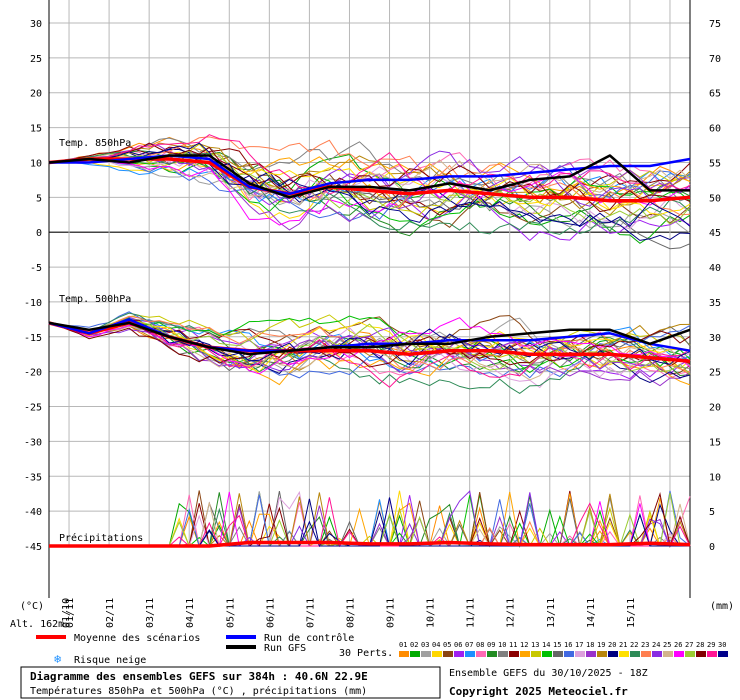  What do you see at coordinates (667, 645) in the screenshot?
I see `pert-number: 25` at bounding box center [667, 645].